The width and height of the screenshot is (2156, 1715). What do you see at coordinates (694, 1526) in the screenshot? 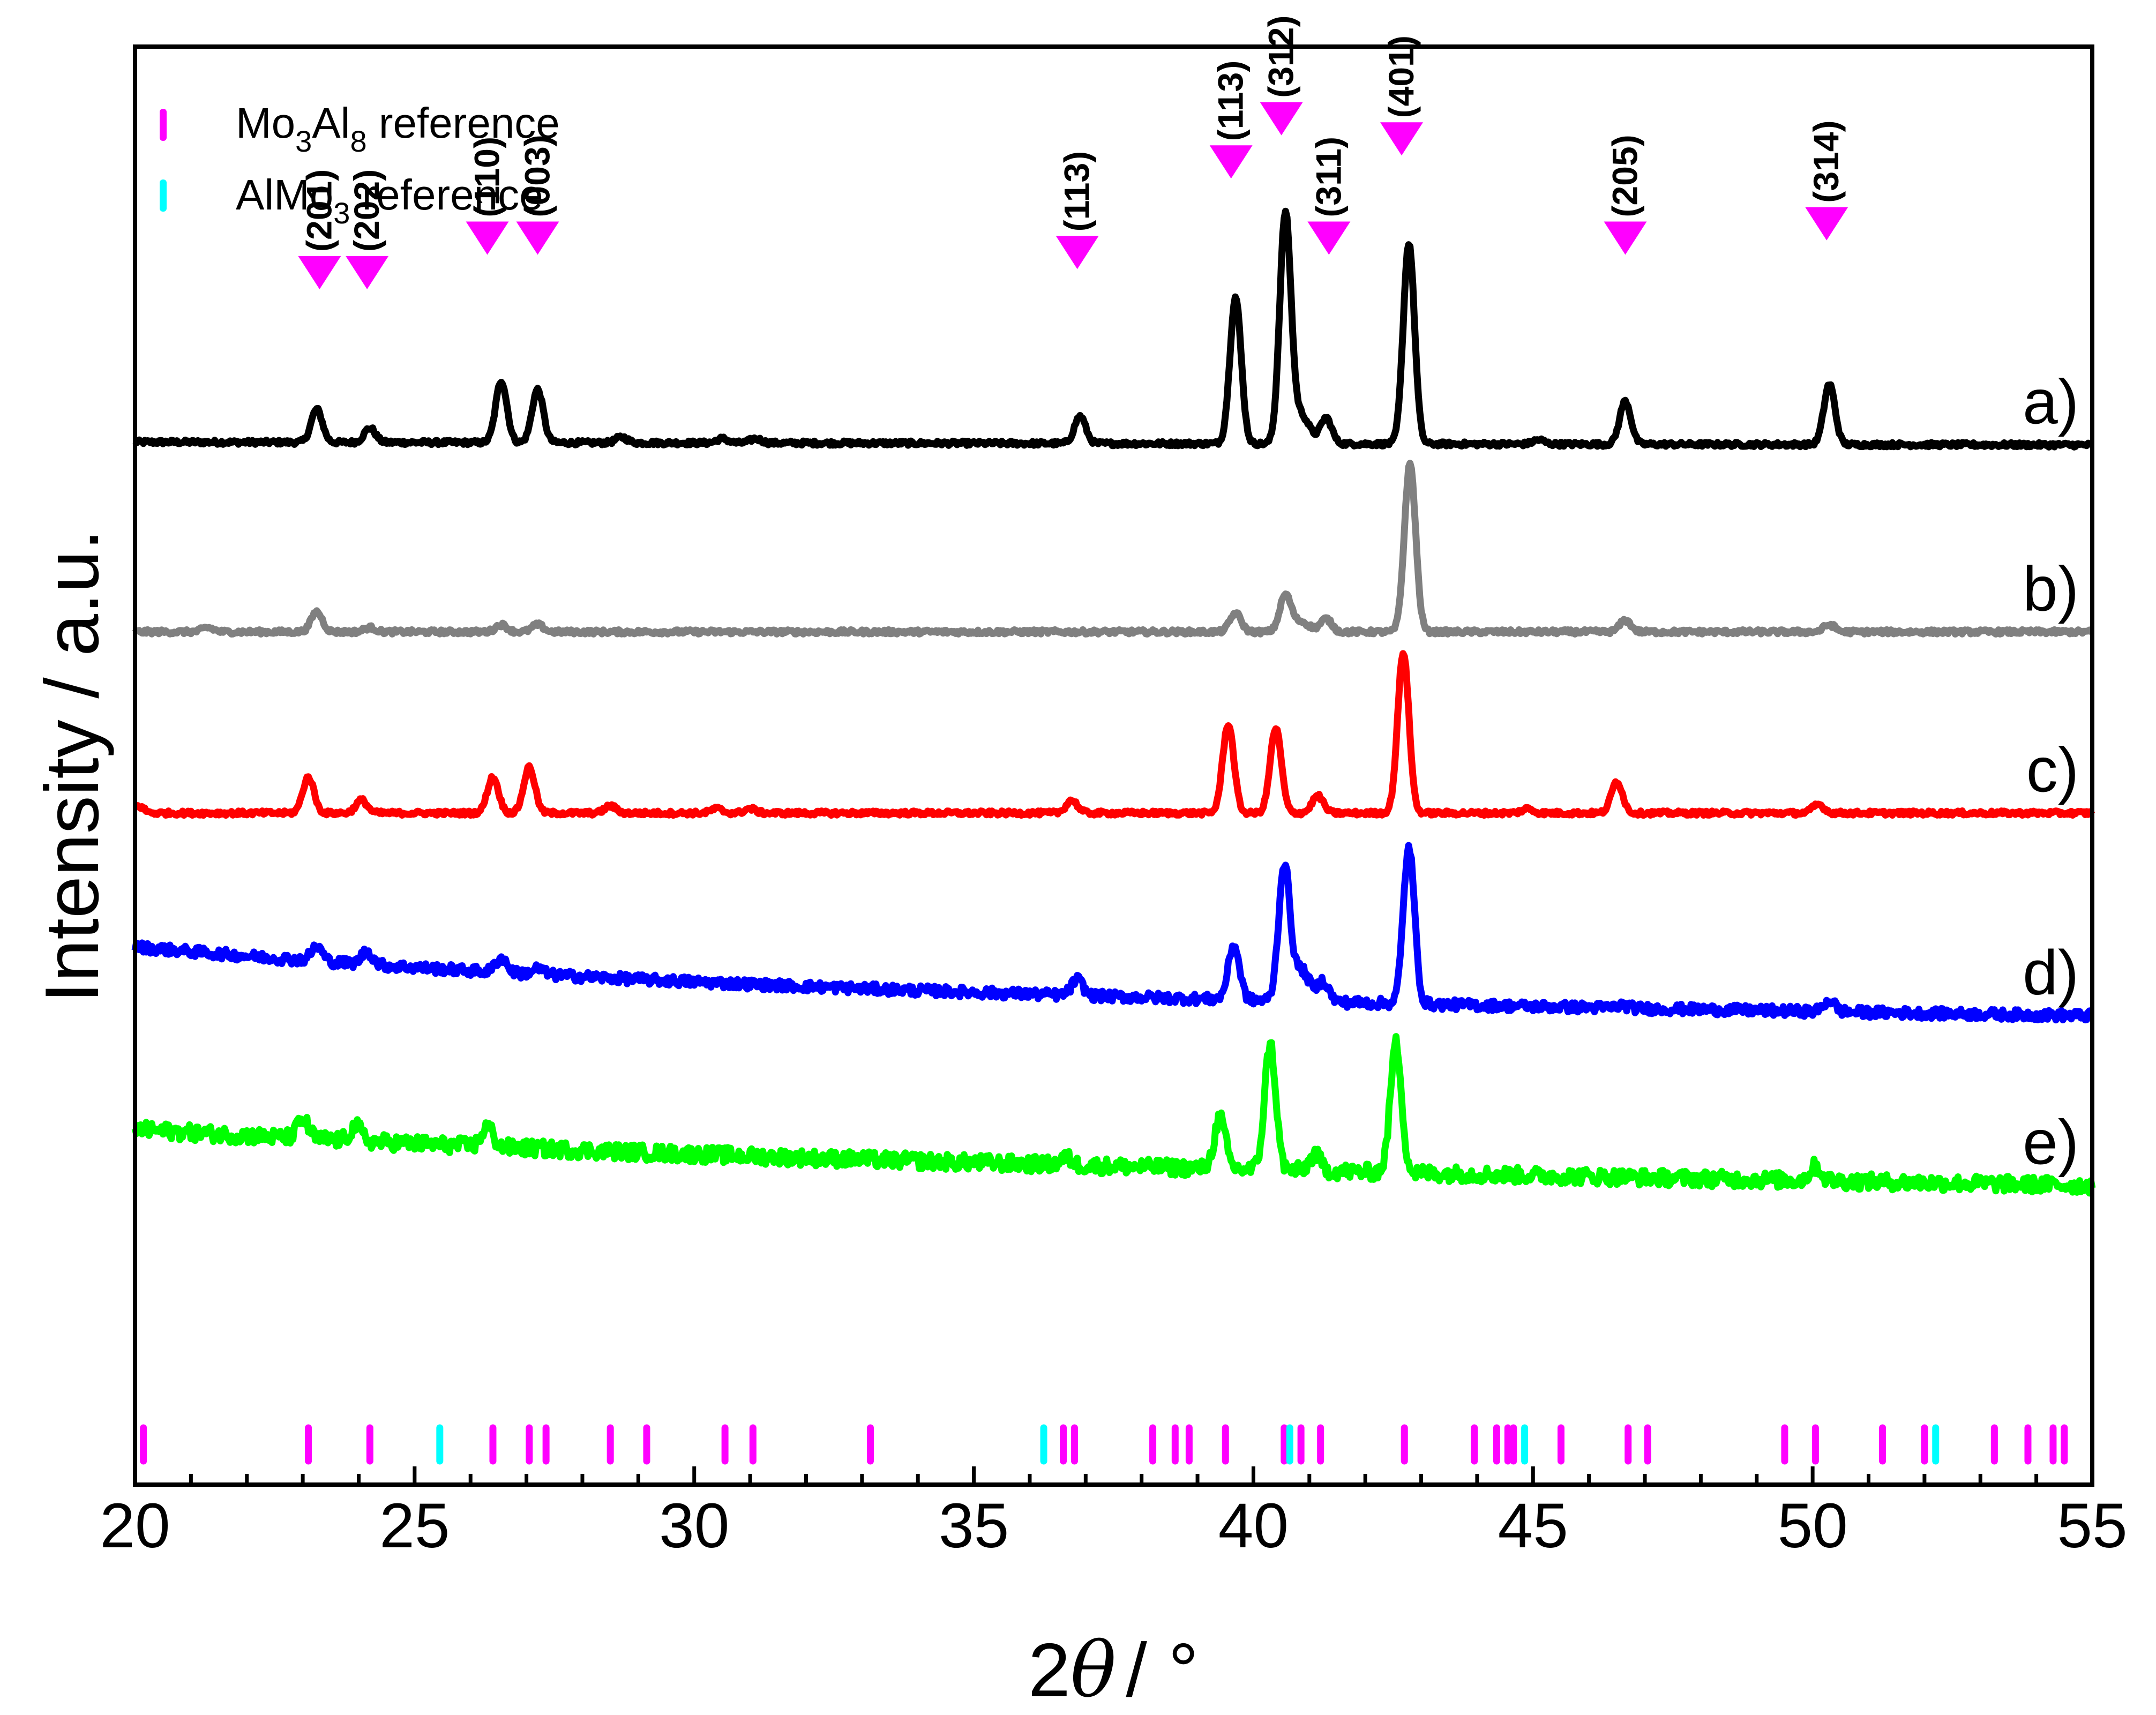
I see `x-tick-label-30: 30` at bounding box center [694, 1526].